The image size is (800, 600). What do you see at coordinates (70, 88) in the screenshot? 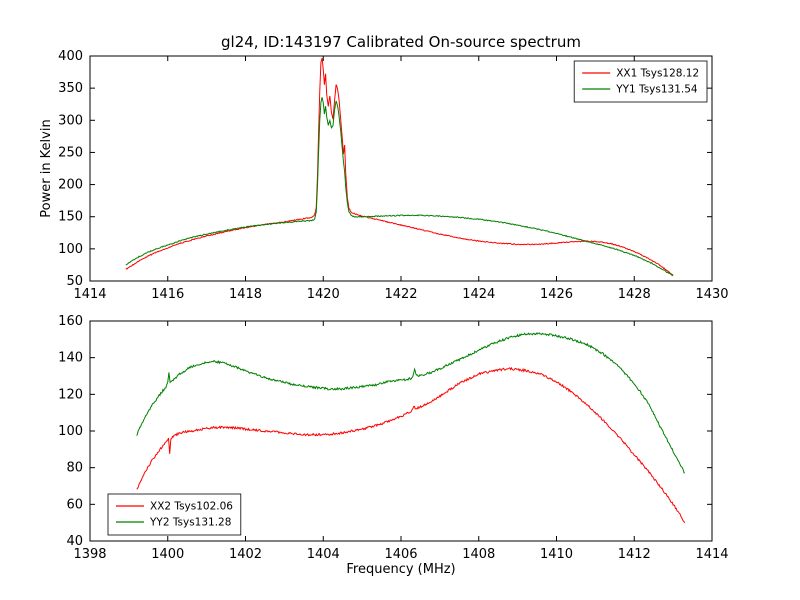
I see `y-tick-label: 350` at bounding box center [70, 88].